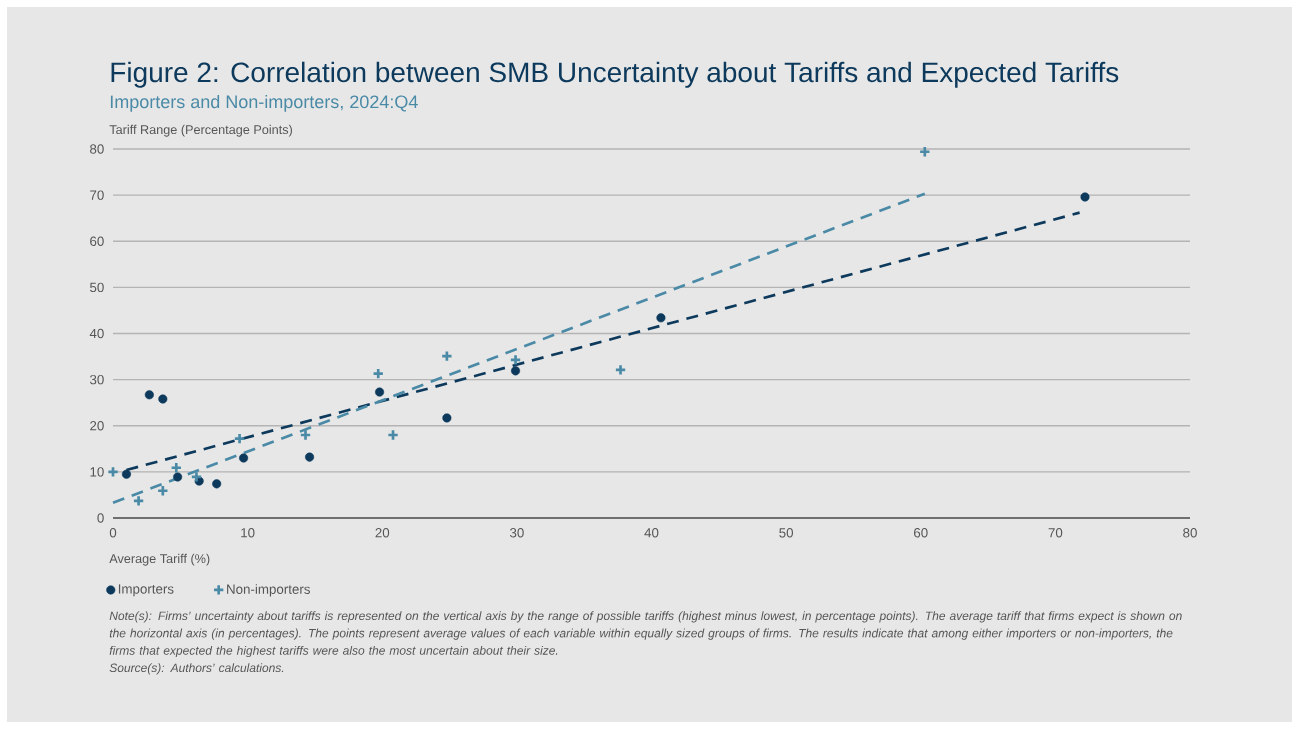 The width and height of the screenshot is (1299, 729). Describe the element at coordinates (786, 533) in the screenshot. I see `x-tick-label: 50` at that location.